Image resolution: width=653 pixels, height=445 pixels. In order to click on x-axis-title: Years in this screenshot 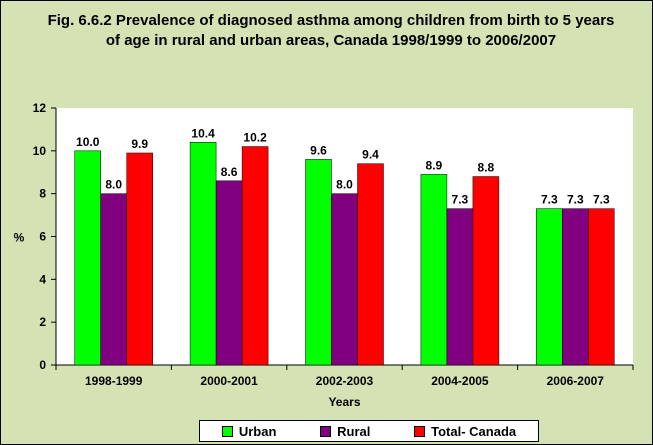, I will do `click(344, 402)`.